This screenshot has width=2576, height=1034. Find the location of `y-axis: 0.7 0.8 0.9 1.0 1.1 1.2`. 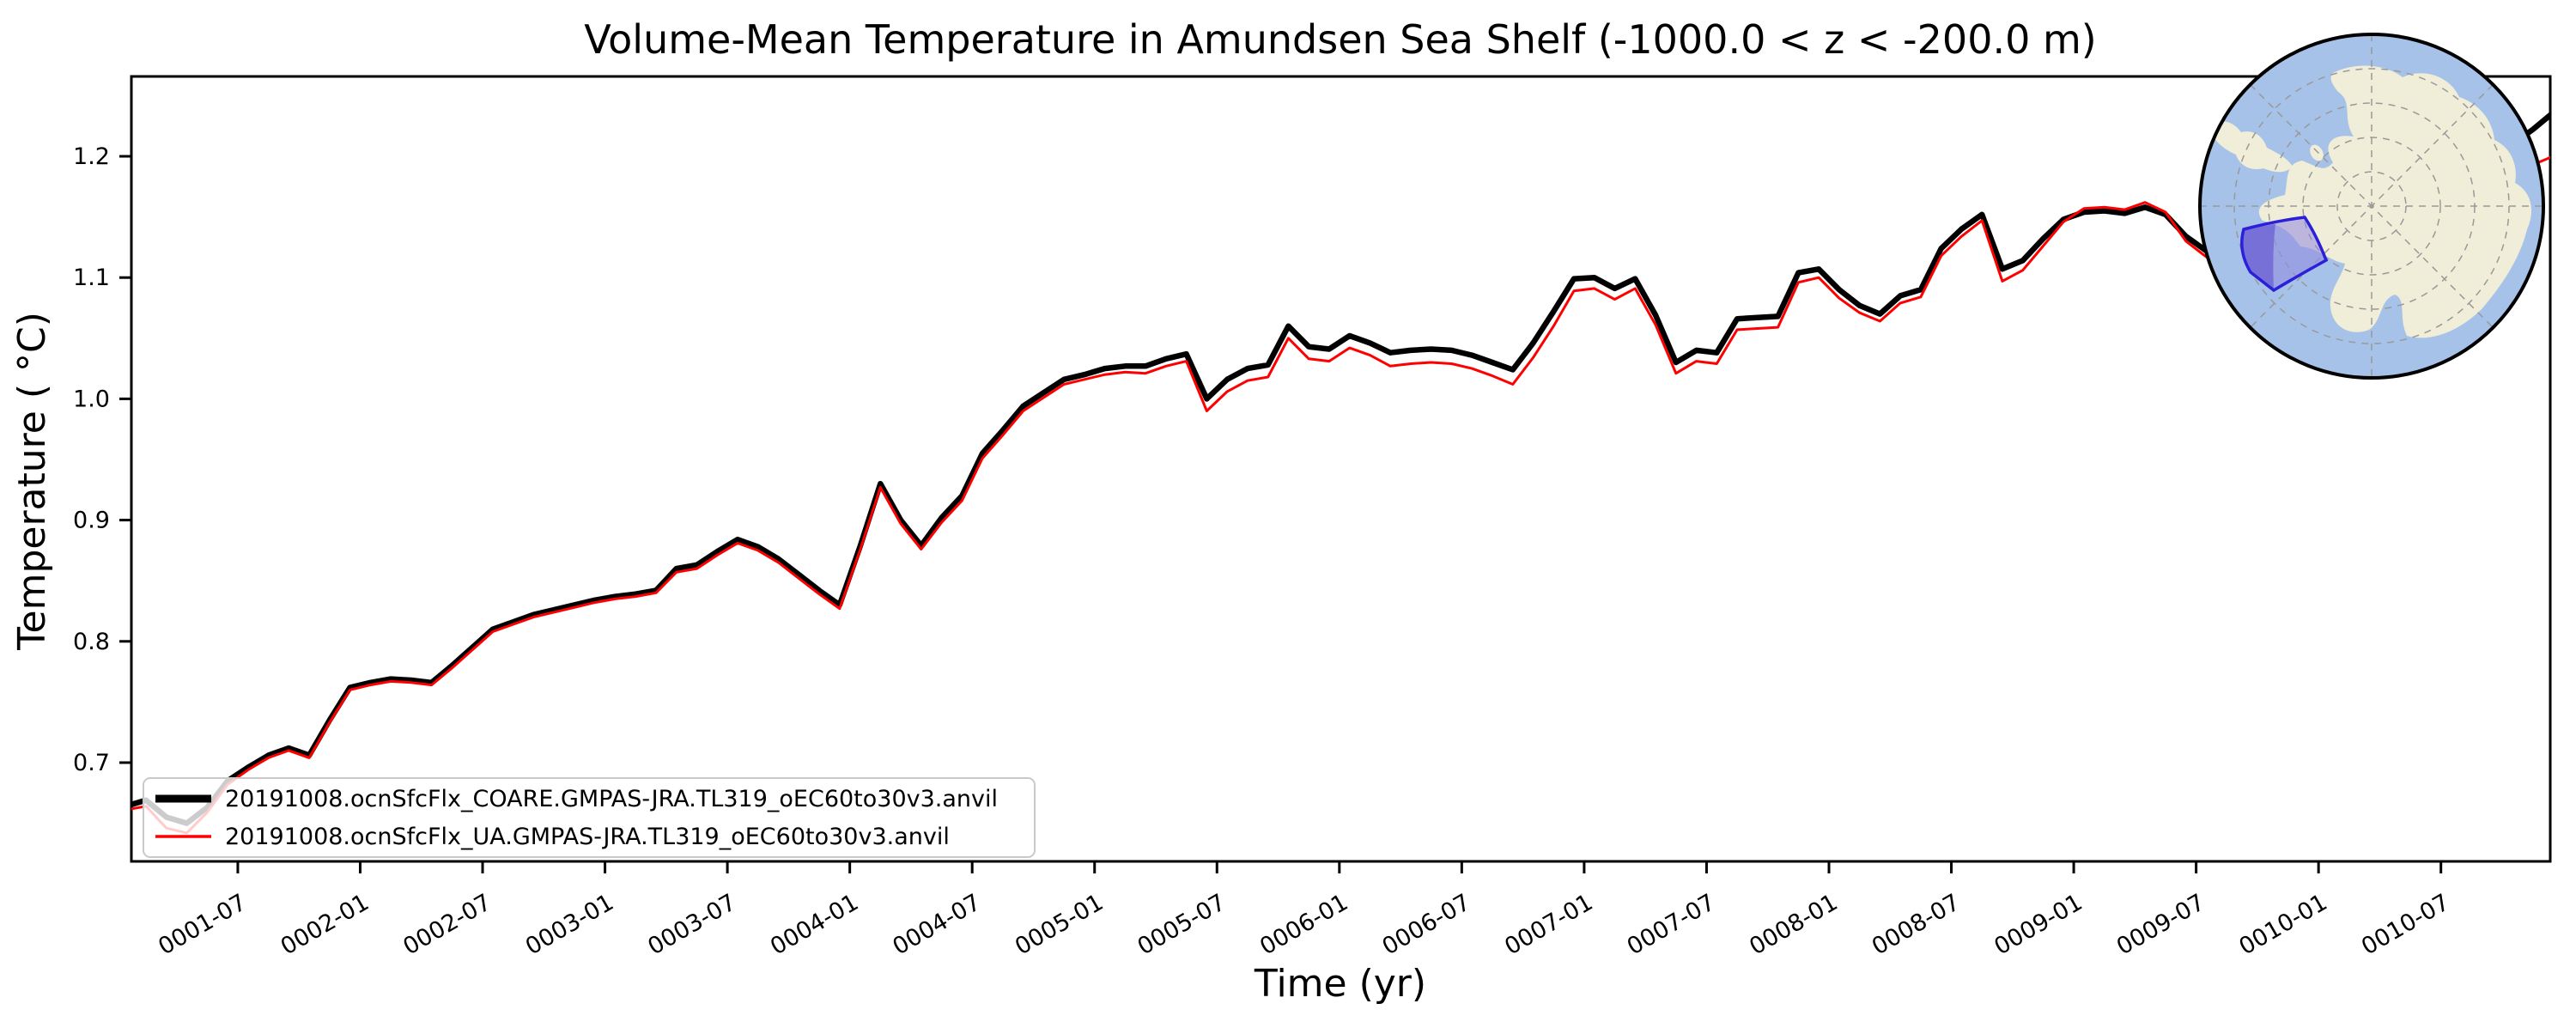

y-axis: 0.7 0.8 0.9 1.0 1.1 1.2 is located at coordinates (102, 460).